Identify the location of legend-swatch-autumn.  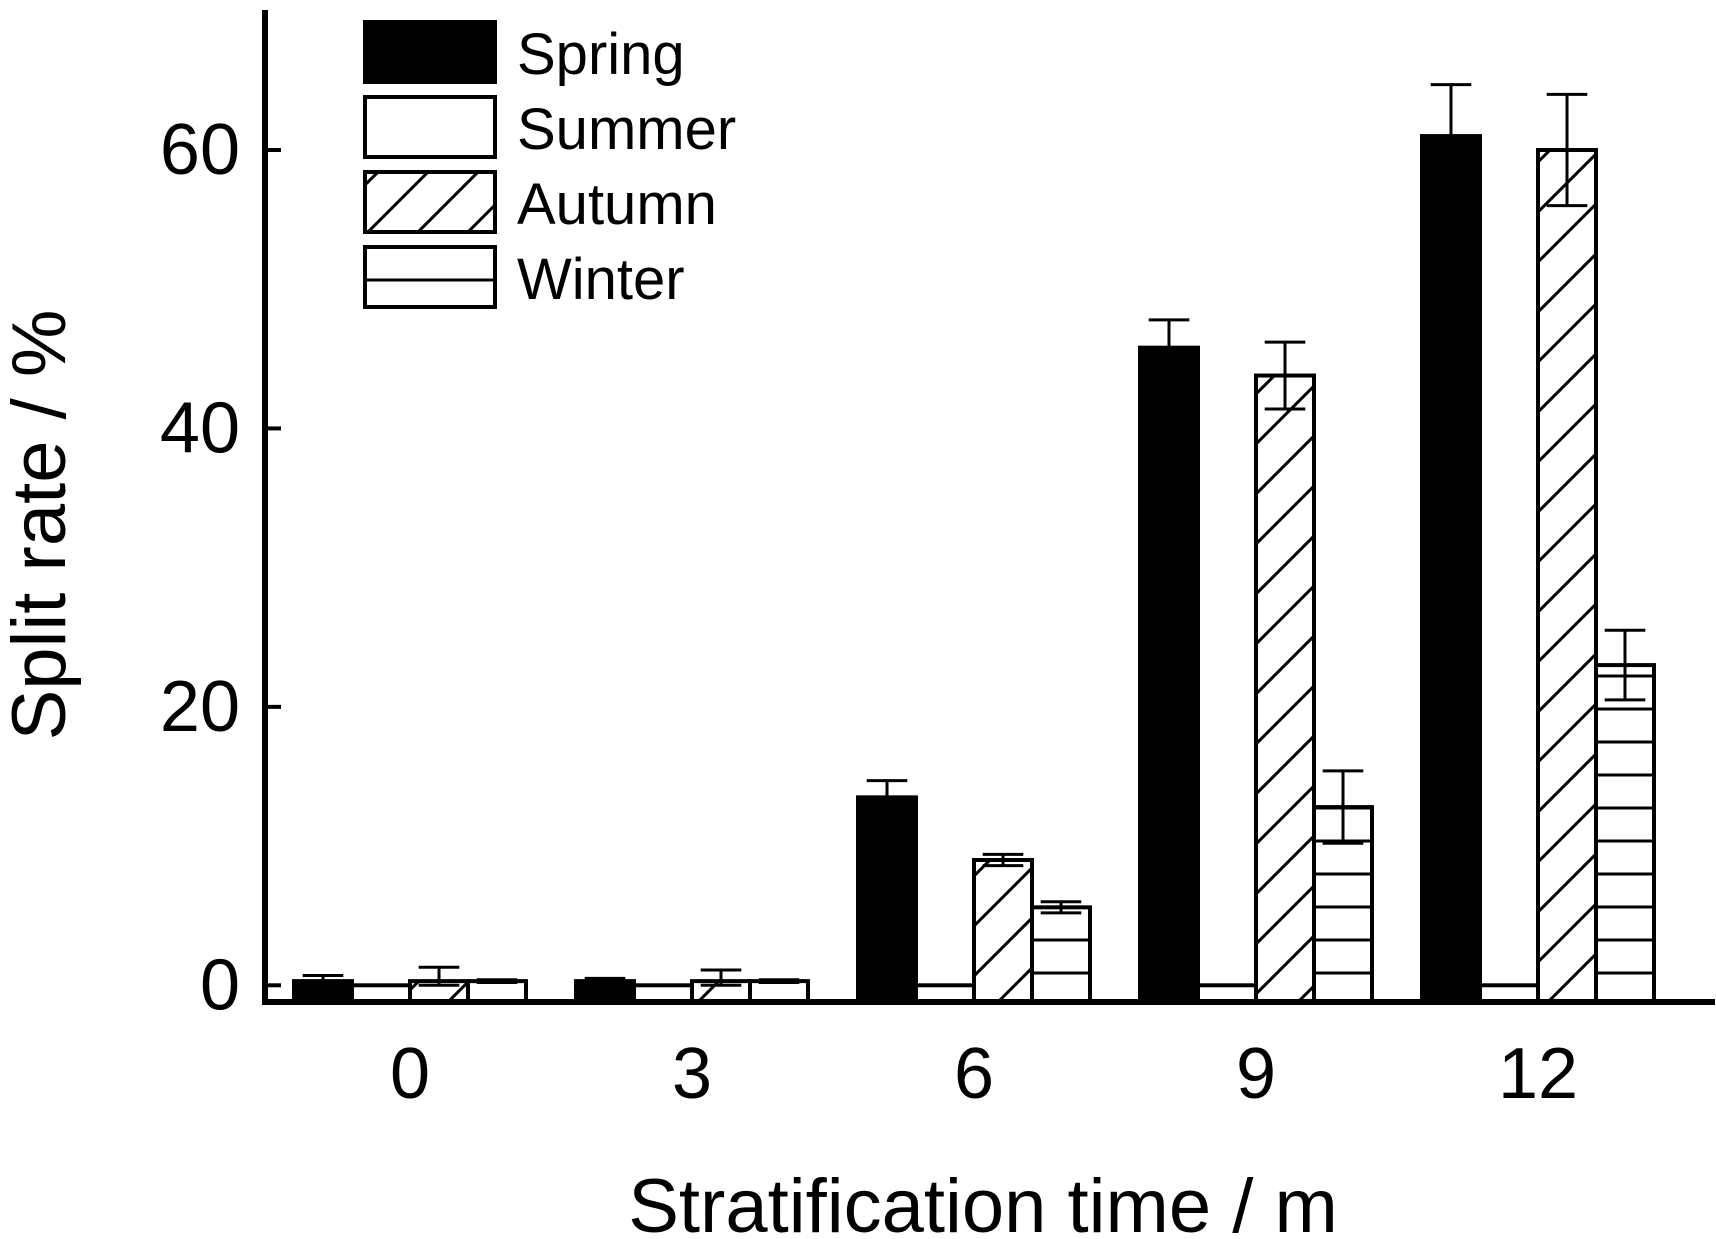
(430, 202).